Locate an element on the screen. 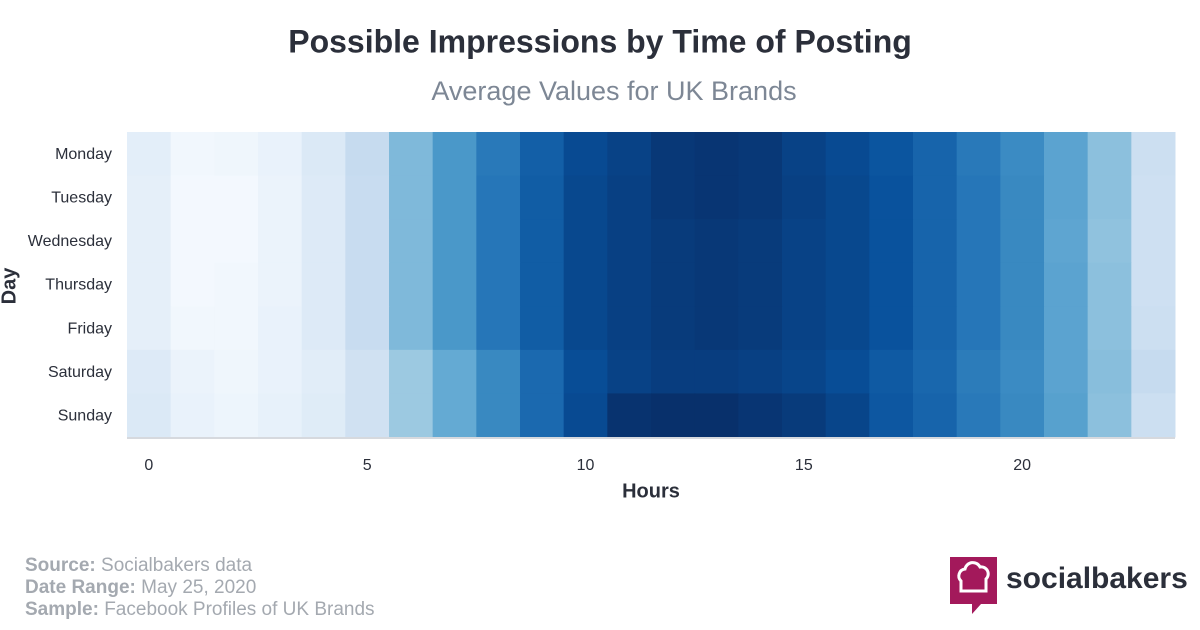 The width and height of the screenshot is (1200, 630). logo-icon is located at coordinates (973, 585).